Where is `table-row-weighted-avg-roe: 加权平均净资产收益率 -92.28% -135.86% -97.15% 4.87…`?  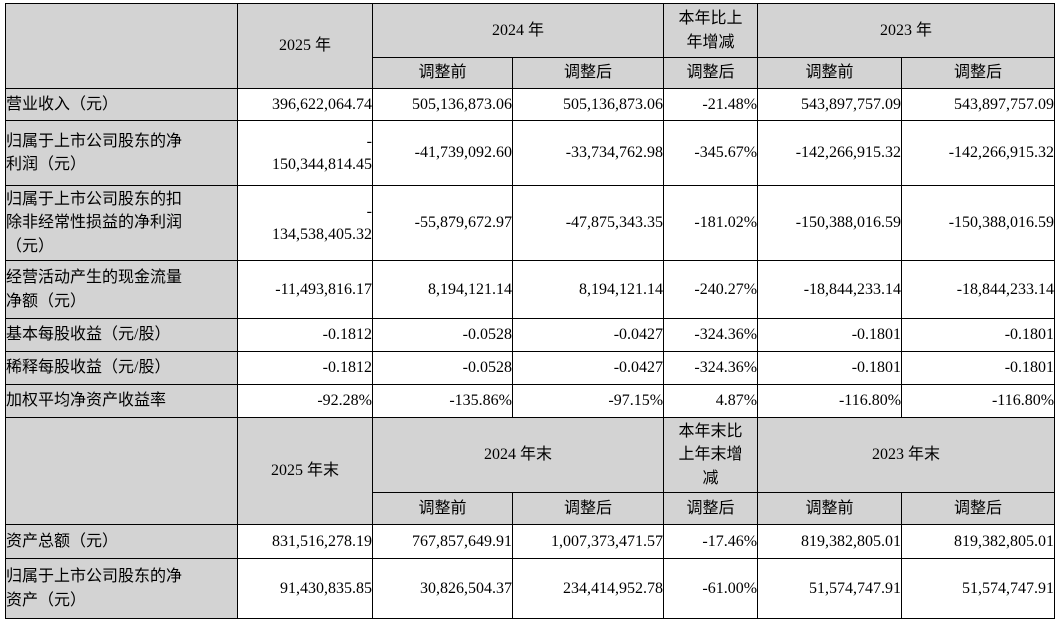 table-row-weighted-avg-roe: 加权平均净资产收益率 -92.28% -135.86% -97.15% 4.87… is located at coordinates (530, 401).